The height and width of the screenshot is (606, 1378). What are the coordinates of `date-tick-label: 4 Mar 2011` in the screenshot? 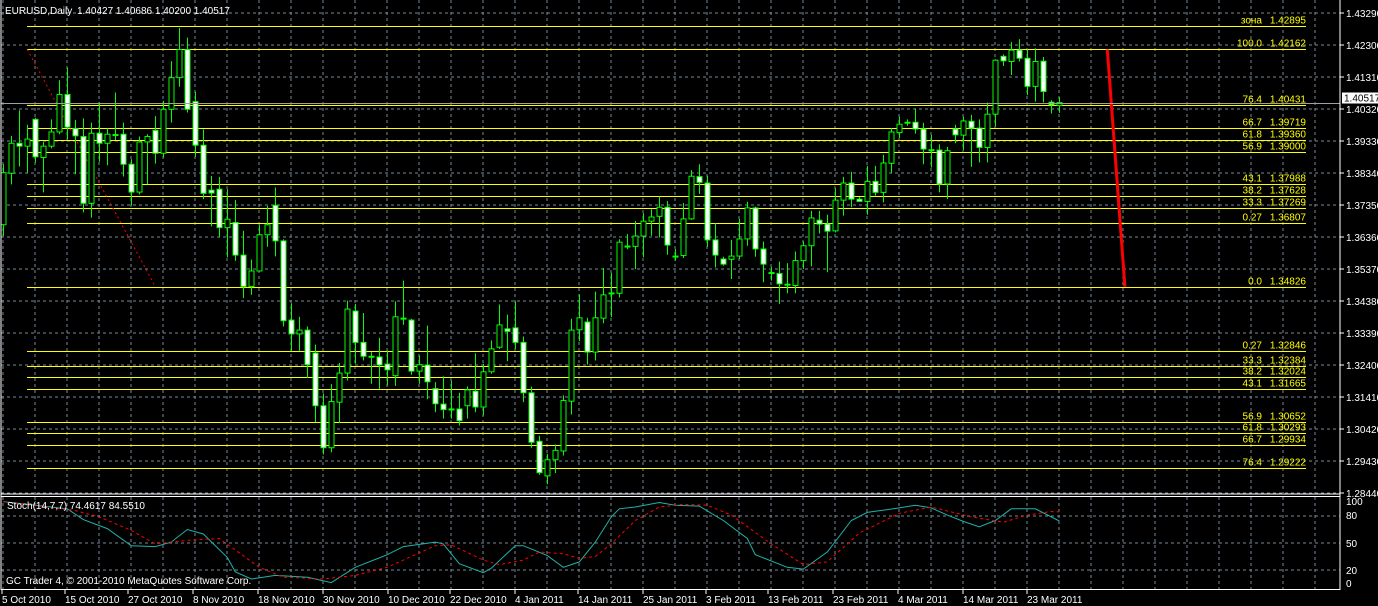 It's located at (923, 600).